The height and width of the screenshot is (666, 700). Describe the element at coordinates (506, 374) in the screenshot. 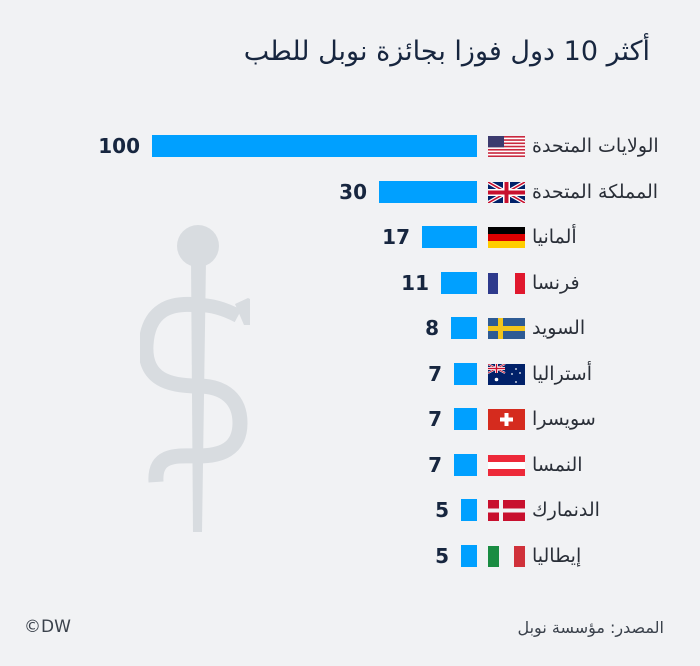

I see `australia-flag-icon` at that location.